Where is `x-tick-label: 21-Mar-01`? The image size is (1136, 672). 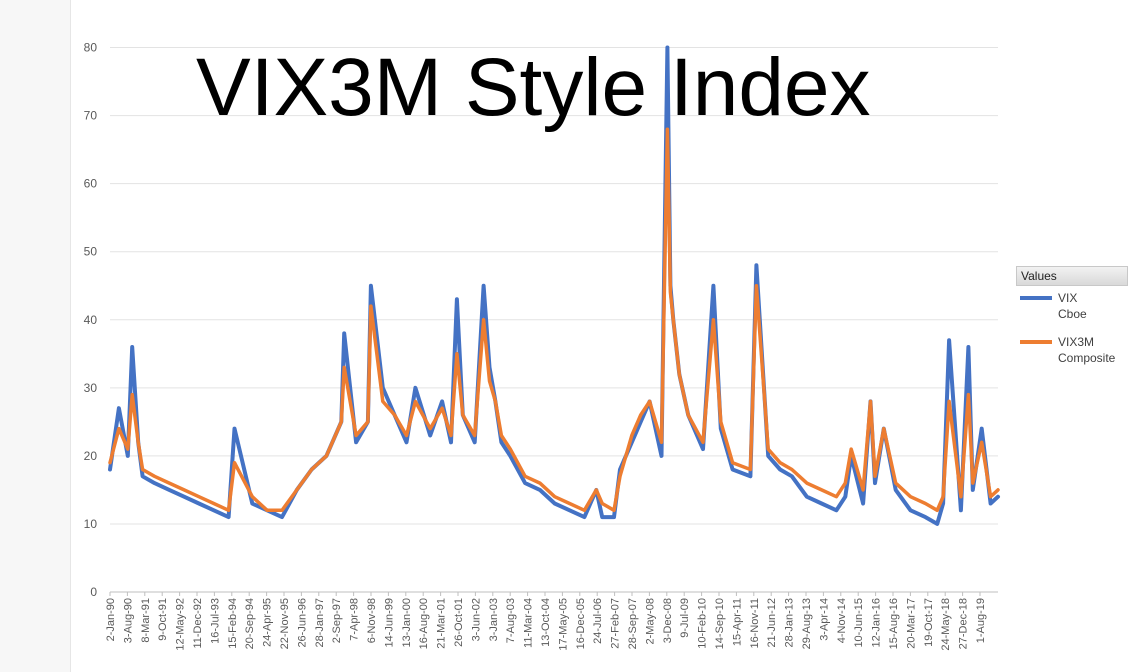
x-tick-label: 21-Mar-01 is located at coordinates (442, 623).